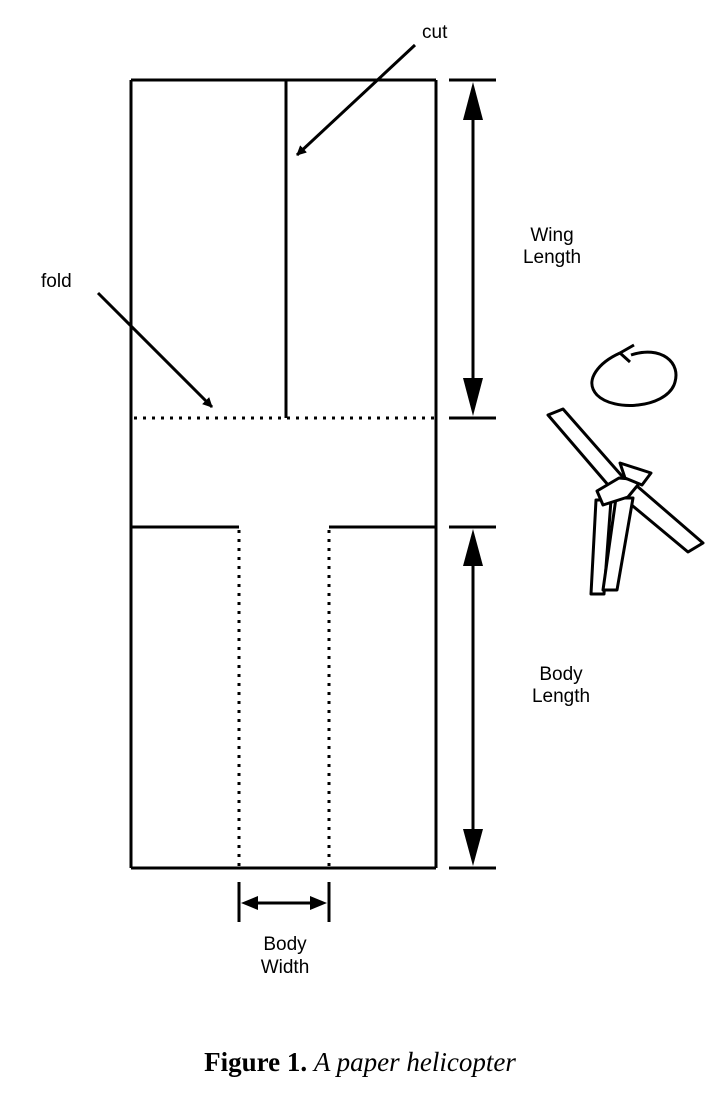  What do you see at coordinates (356, 100) in the screenshot?
I see `cut-arrow` at bounding box center [356, 100].